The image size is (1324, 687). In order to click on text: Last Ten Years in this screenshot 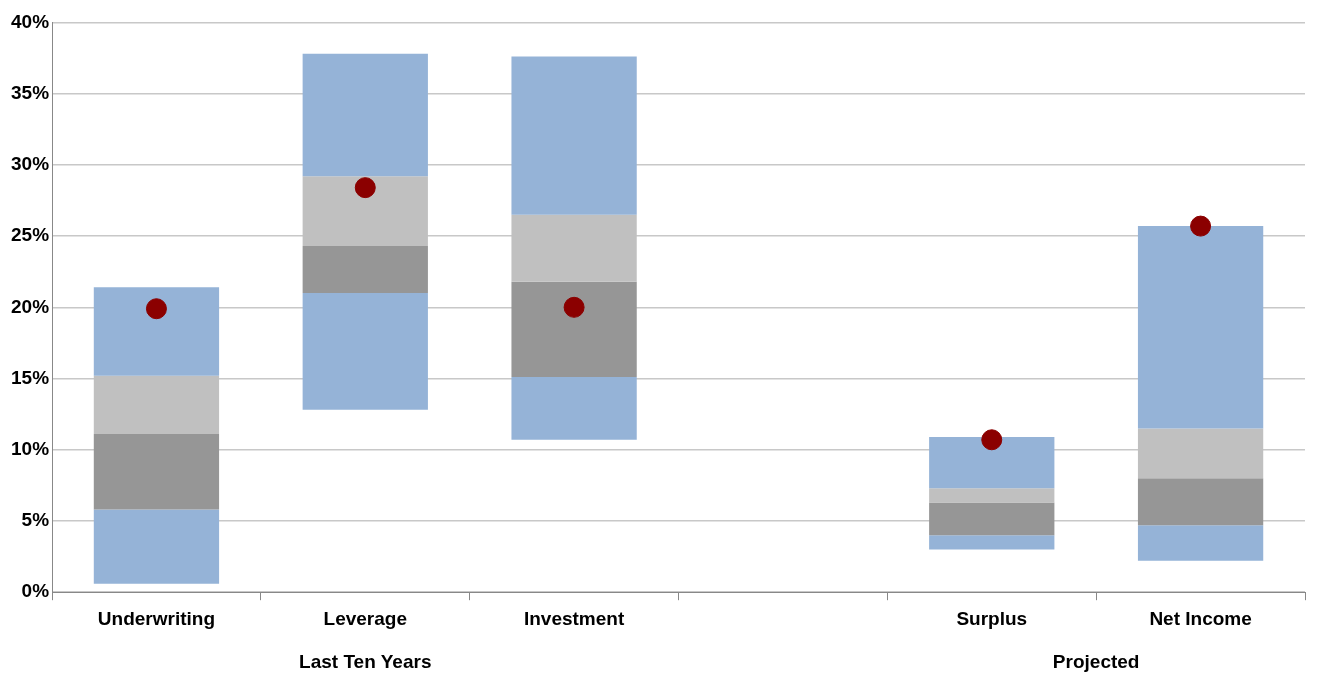, I will do `click(365, 662)`.